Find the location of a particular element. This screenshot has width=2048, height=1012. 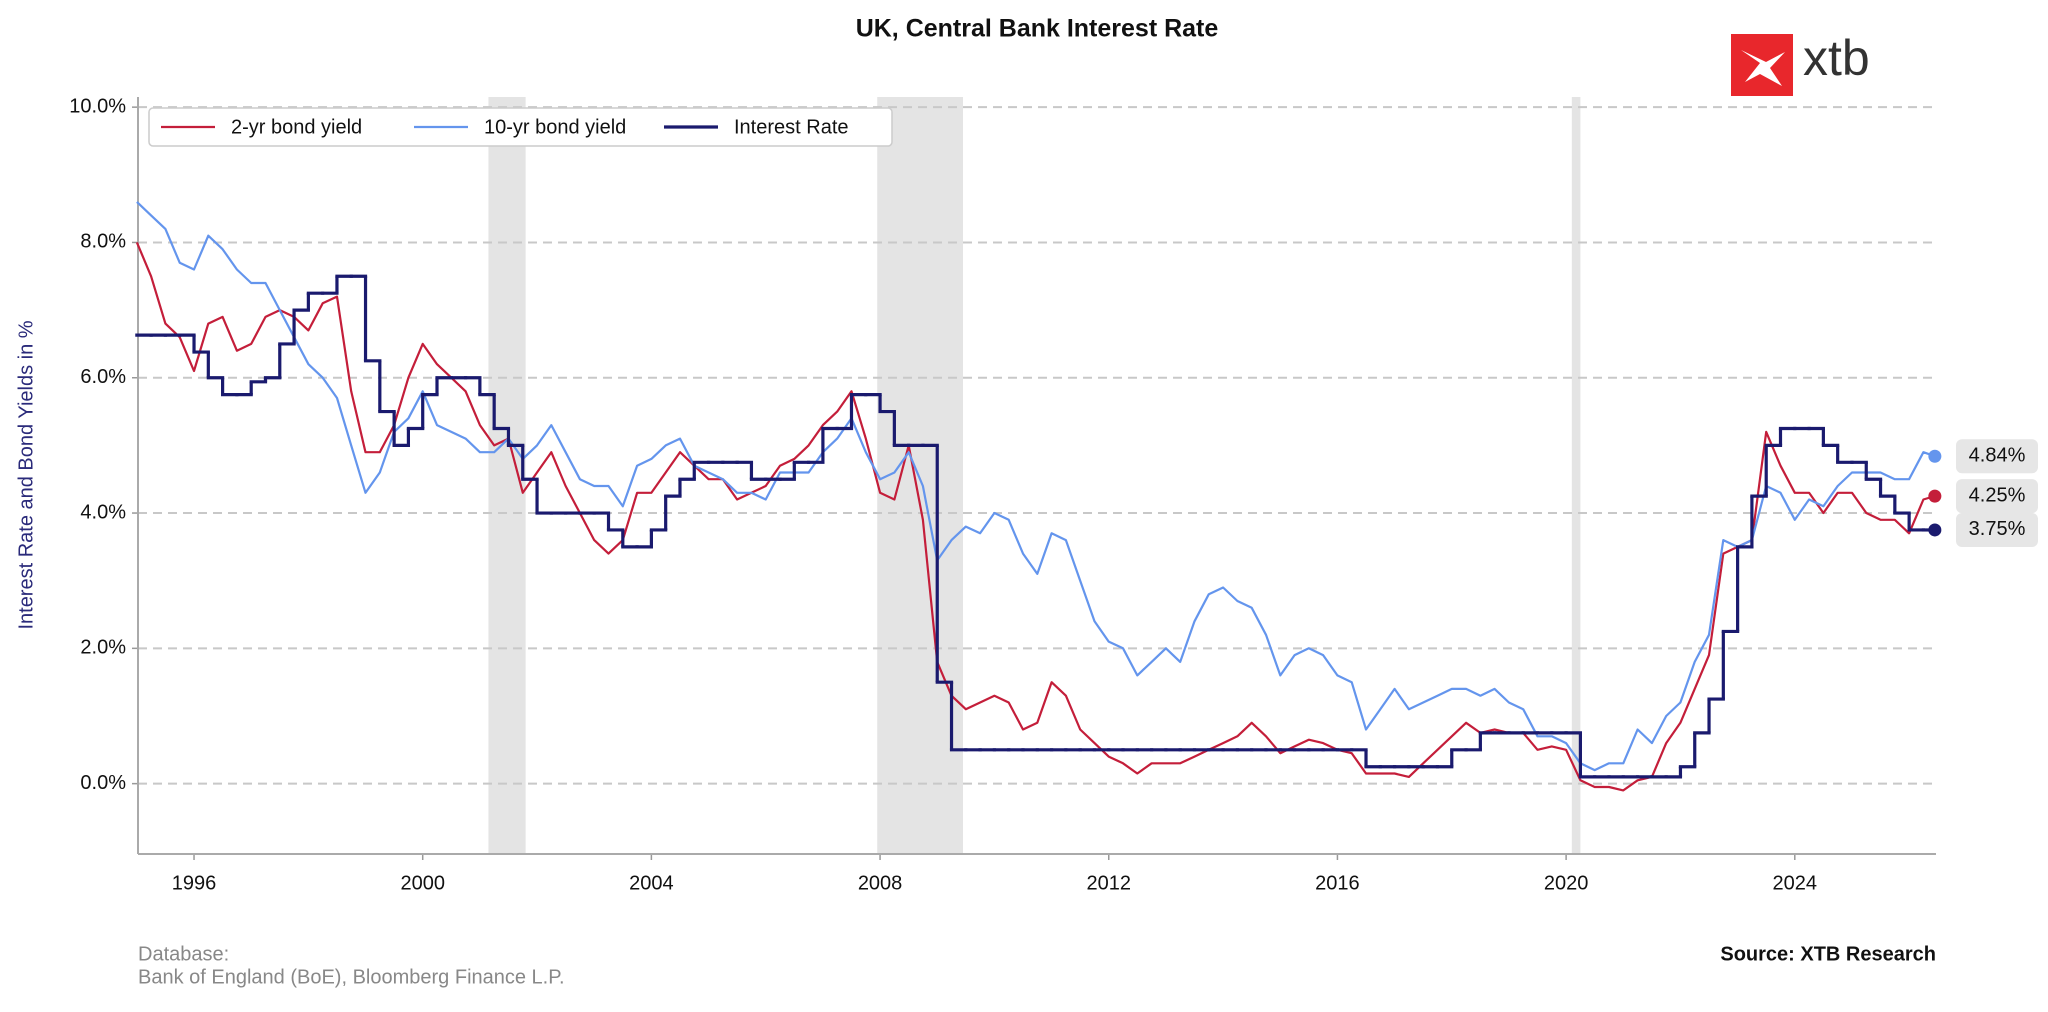

y-tick-label: 6.0% is located at coordinates (103, 377).